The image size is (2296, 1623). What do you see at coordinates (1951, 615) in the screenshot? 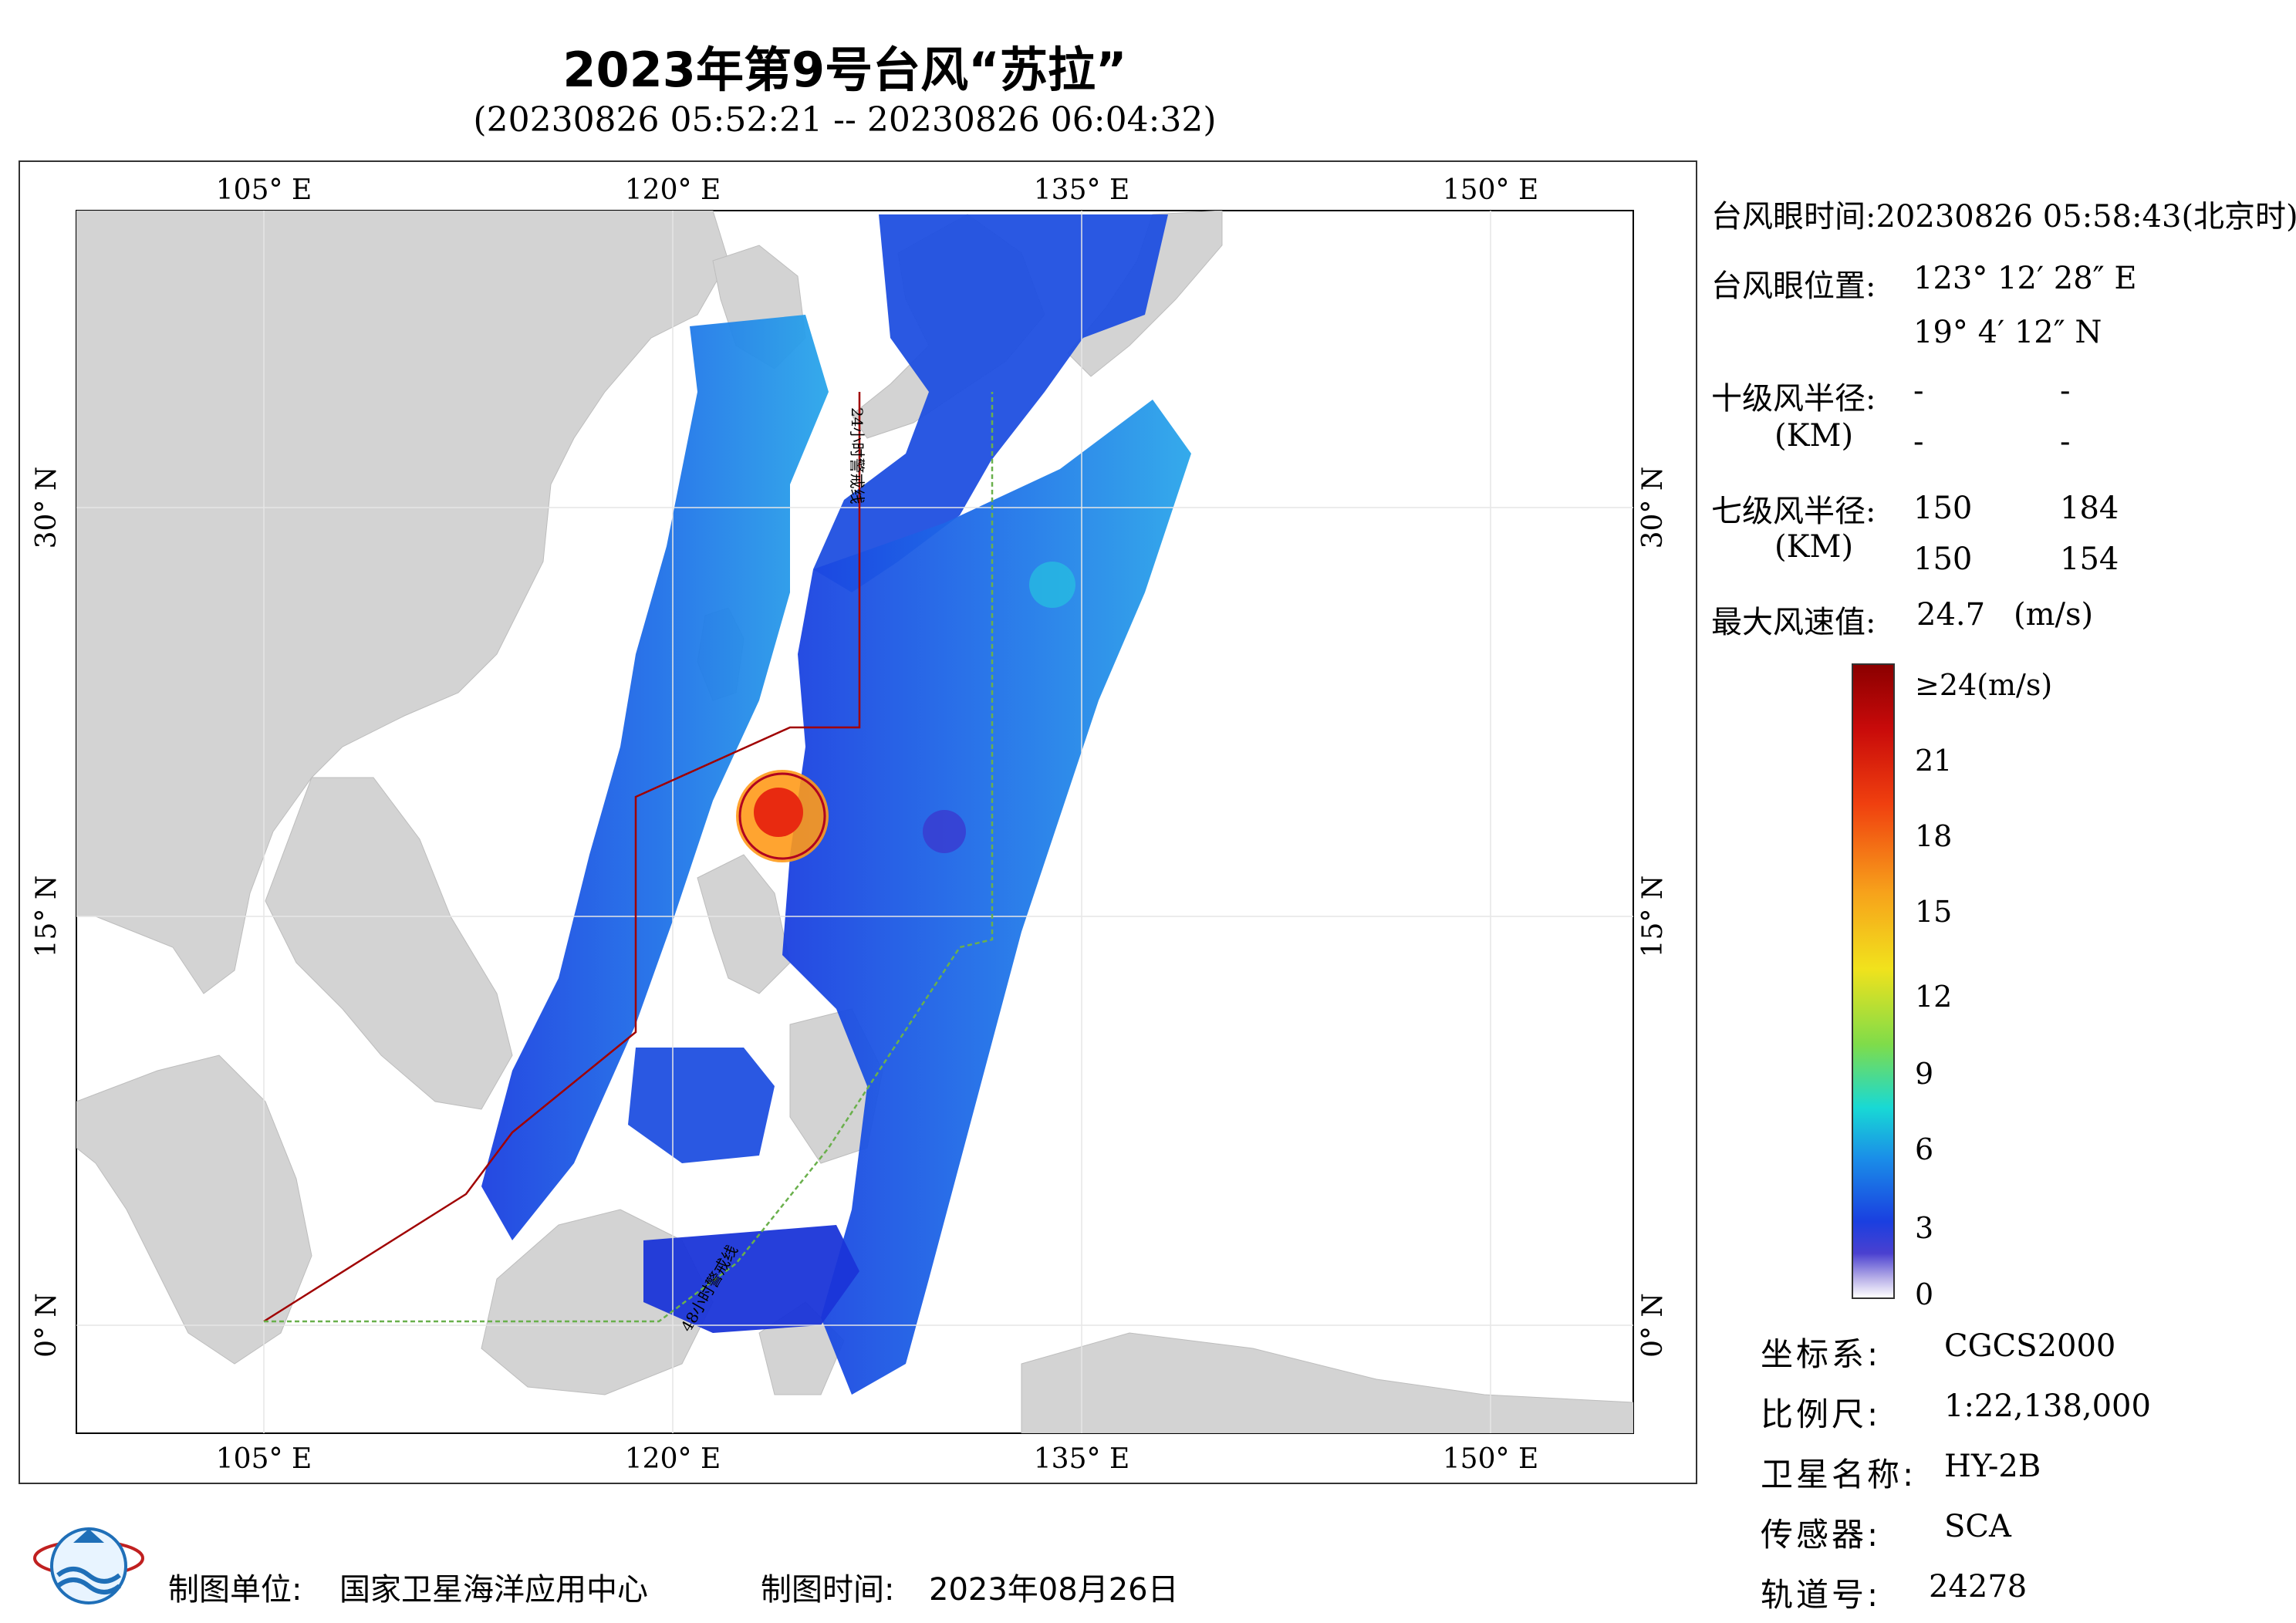
I see `max-wind-value: 24.7` at bounding box center [1951, 615].